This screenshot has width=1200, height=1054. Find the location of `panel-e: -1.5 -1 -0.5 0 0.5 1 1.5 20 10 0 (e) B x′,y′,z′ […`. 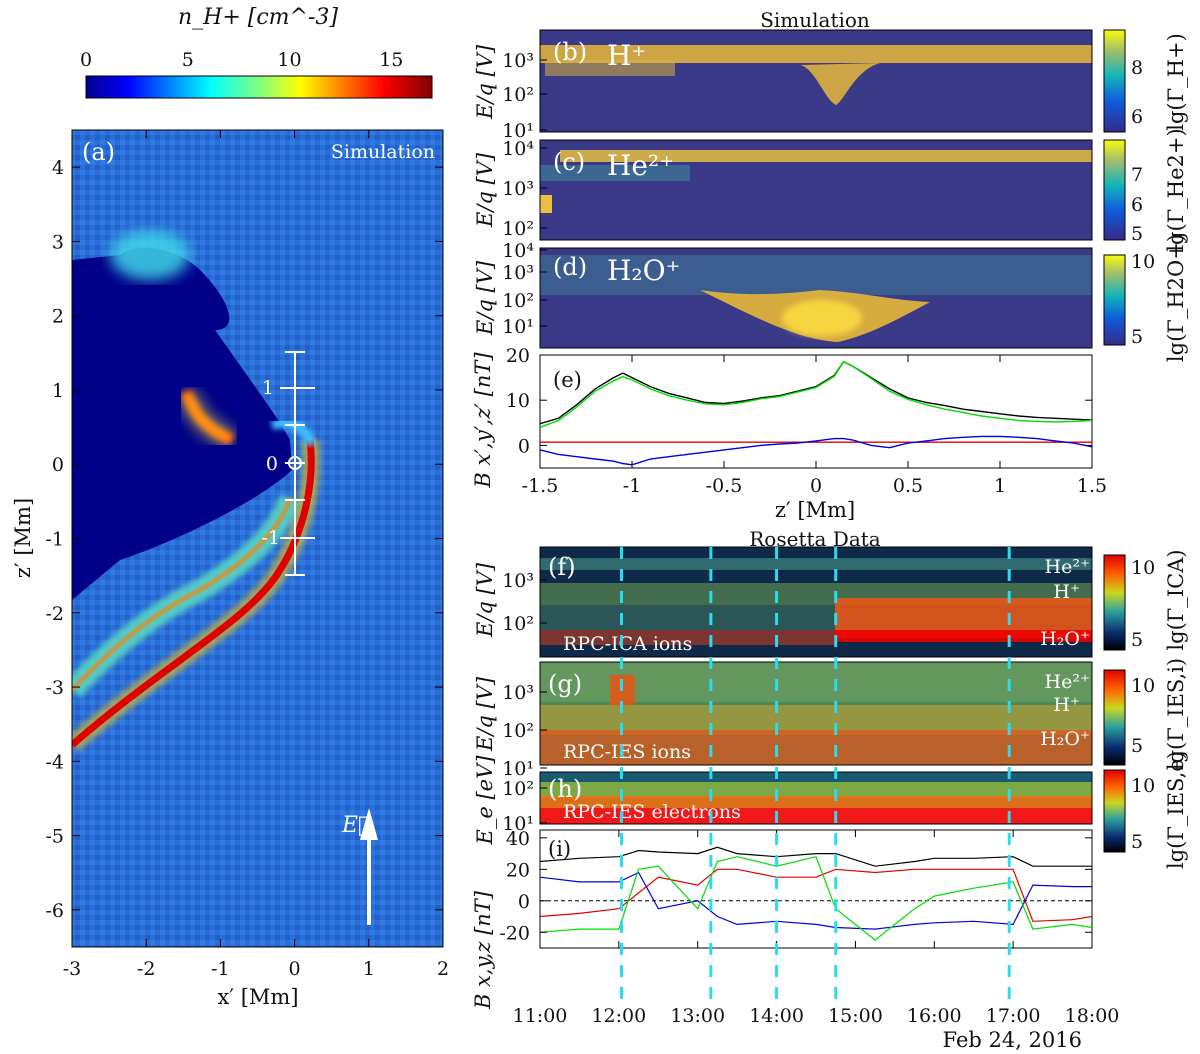

panel-e: -1.5 -1 -0.5 0 0.5 1 1.5 20 10 0 (e) B x′,y′,z′ [… is located at coordinates (789, 433).